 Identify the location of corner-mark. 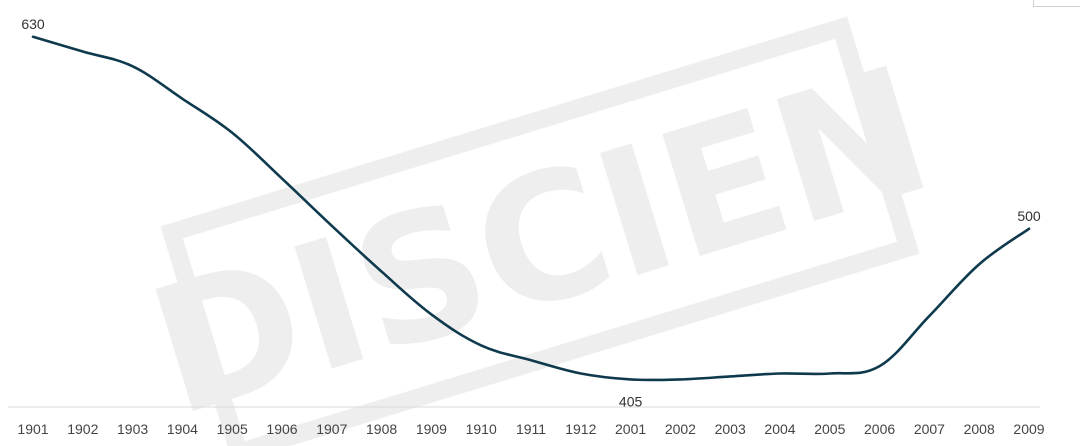
(1056, 3).